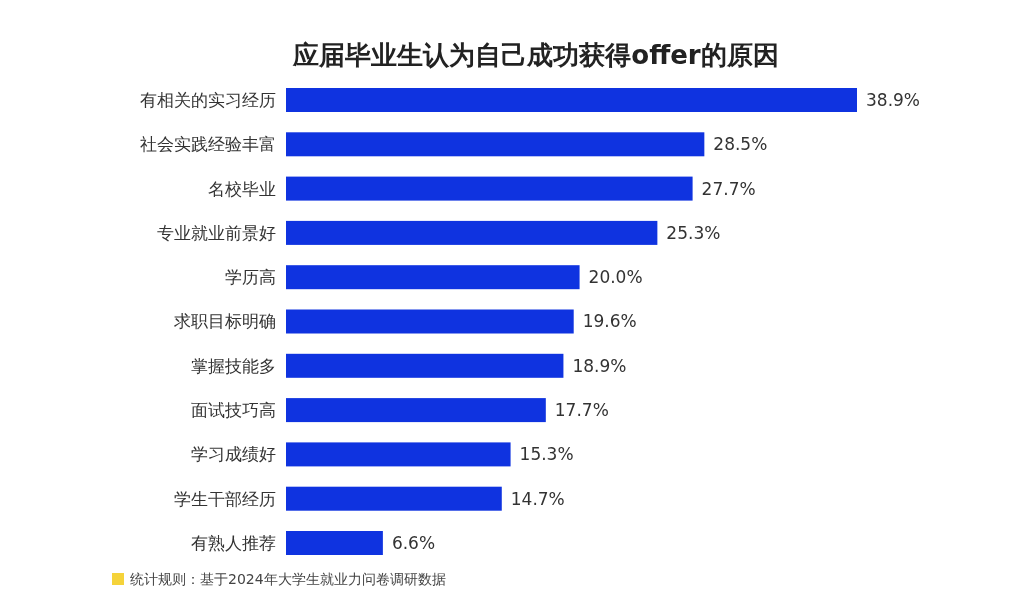 The width and height of the screenshot is (1032, 598). I want to click on chart-title: 应届毕业生认为自己成功获得offer的原因, so click(535, 55).